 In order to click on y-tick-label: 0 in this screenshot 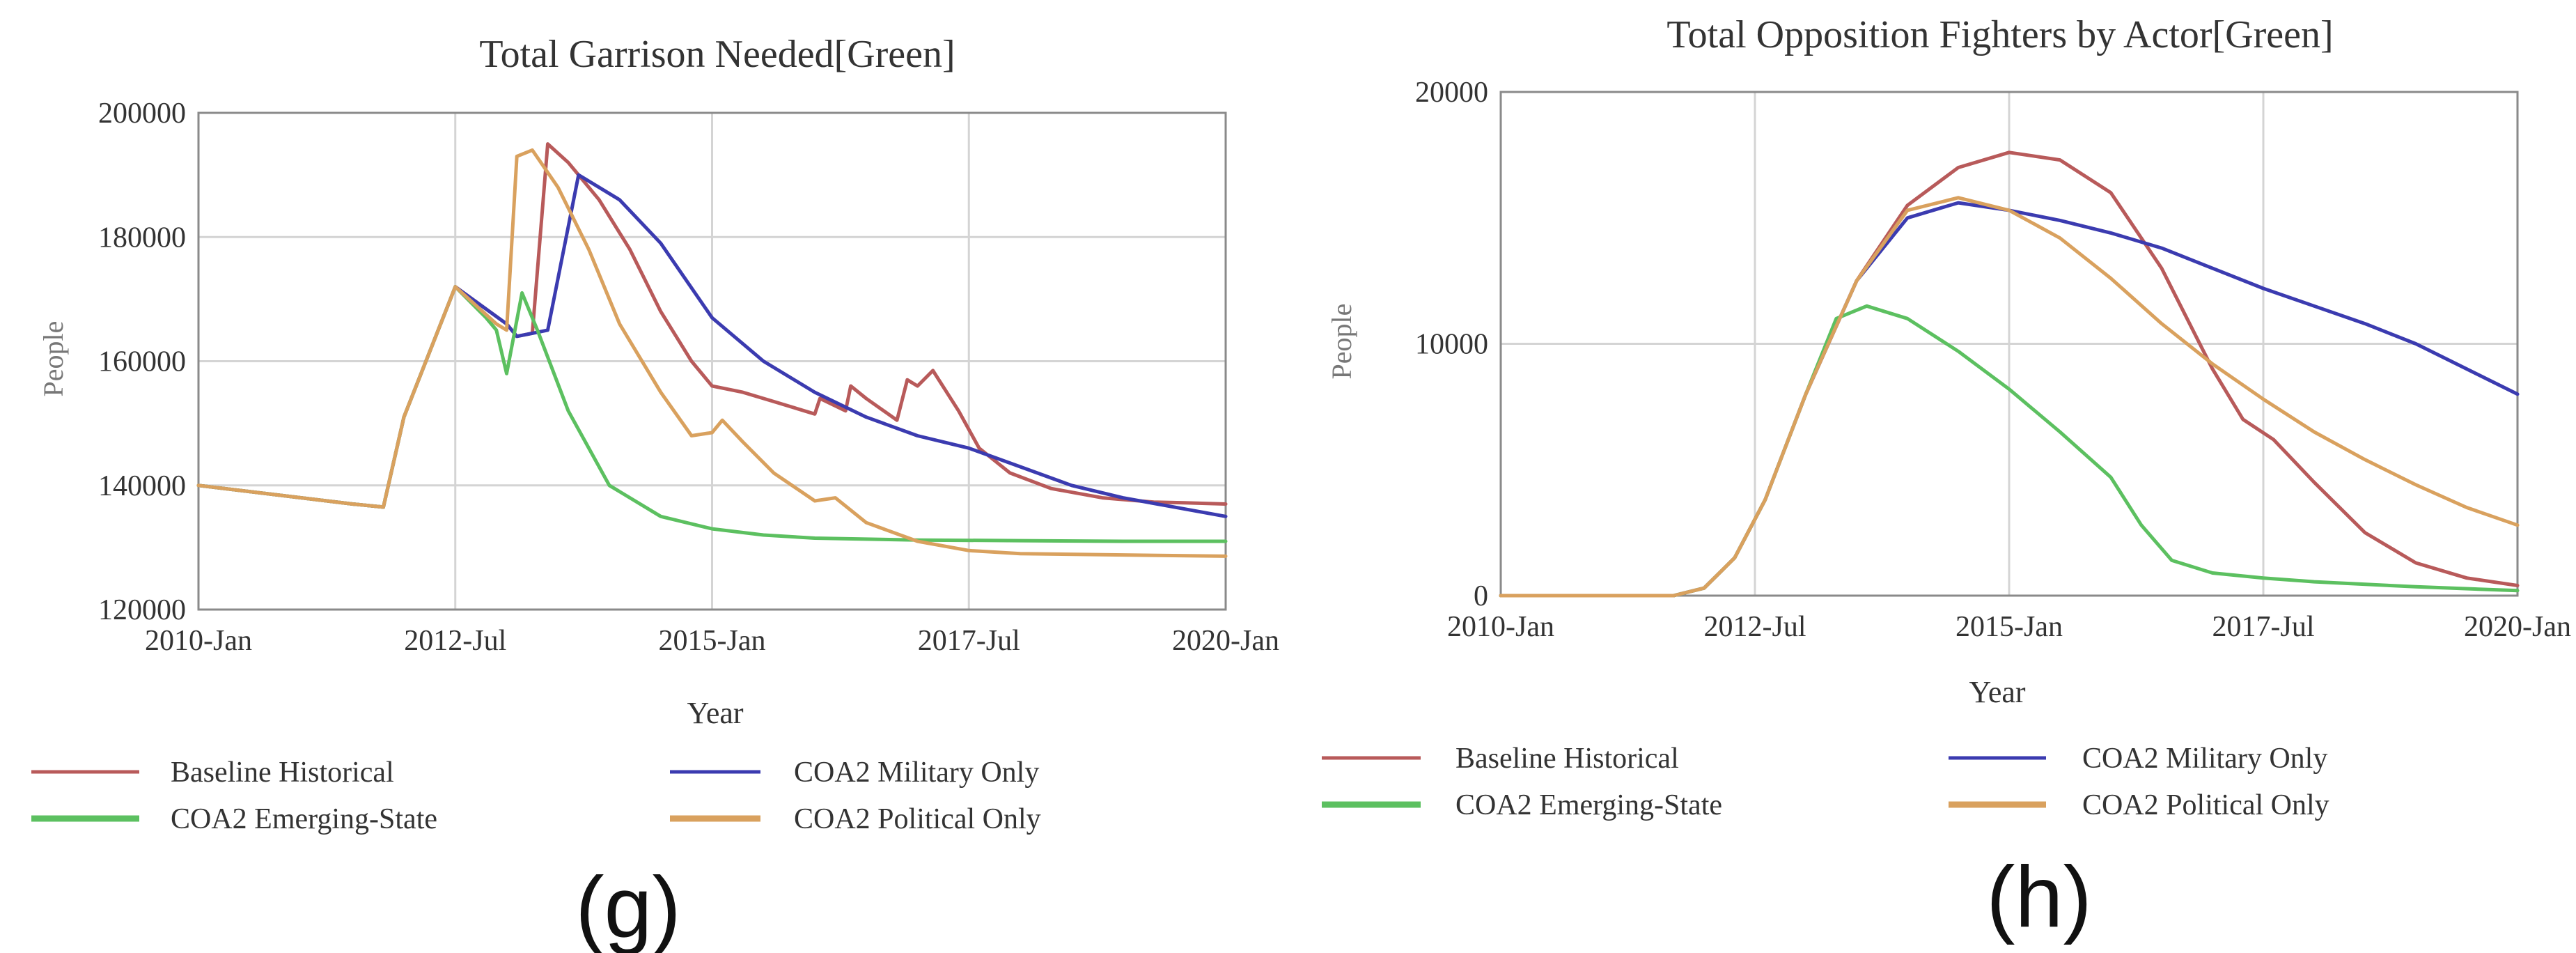, I will do `click(1481, 596)`.